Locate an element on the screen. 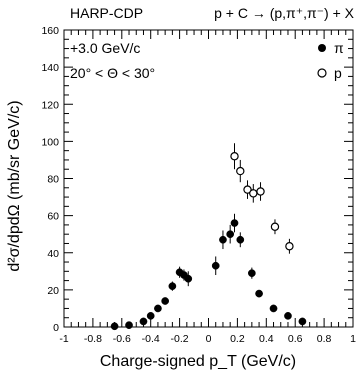  x-tick-label: -0.6 is located at coordinates (122, 339).